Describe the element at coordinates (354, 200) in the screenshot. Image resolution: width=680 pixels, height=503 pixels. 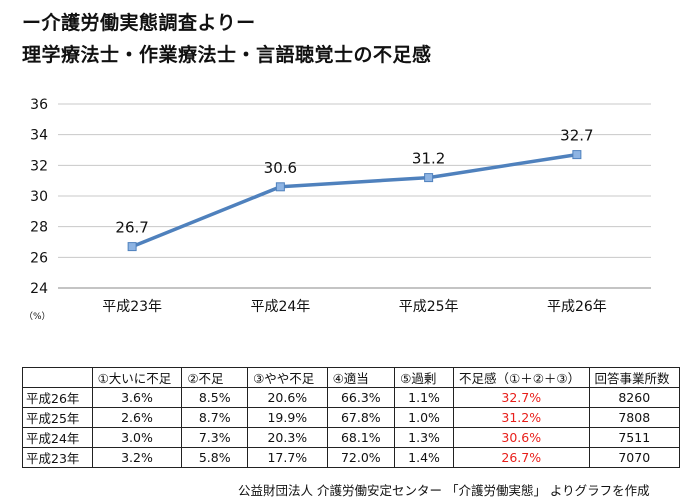
I see `series-line` at that location.